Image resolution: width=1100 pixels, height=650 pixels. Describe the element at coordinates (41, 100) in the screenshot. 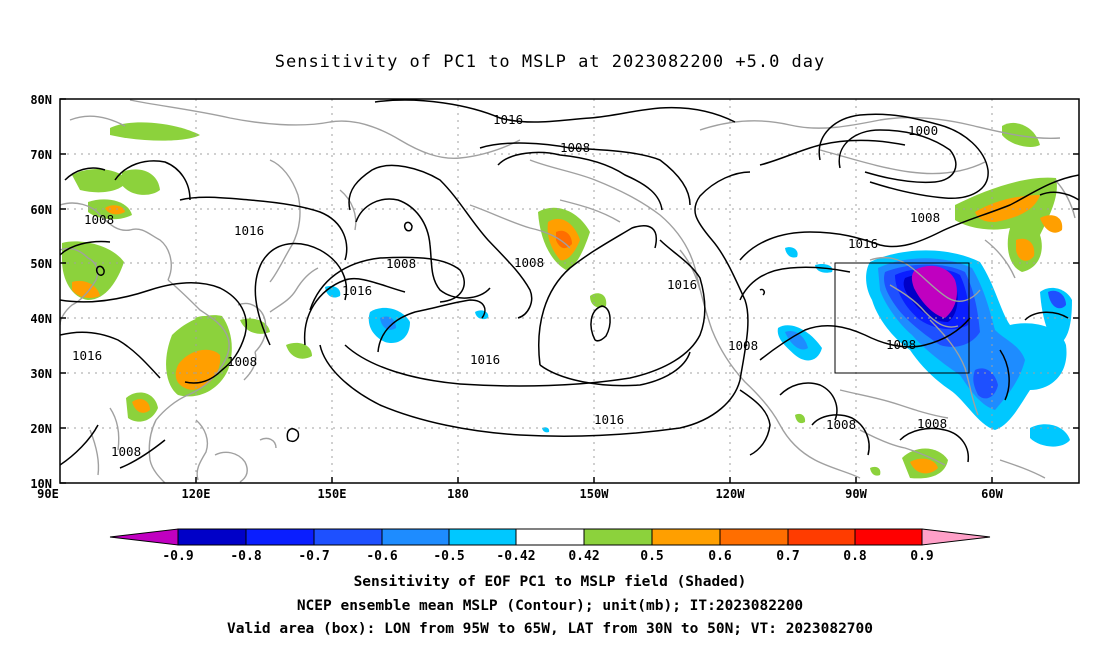

I see `lat-label: 80N` at that location.